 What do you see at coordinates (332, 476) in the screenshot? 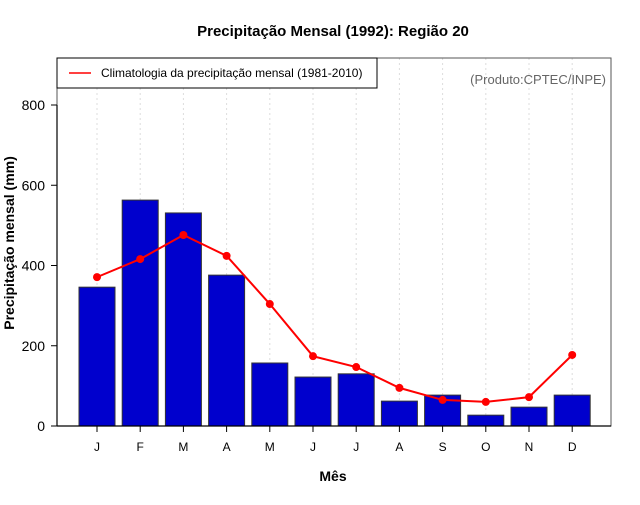
I see `x-axis-label: Mês` at bounding box center [332, 476].